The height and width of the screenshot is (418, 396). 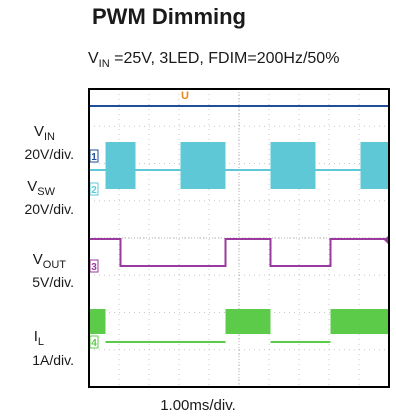 I want to click on x-scale-label: 1.00ms/div., so click(x=198, y=405).